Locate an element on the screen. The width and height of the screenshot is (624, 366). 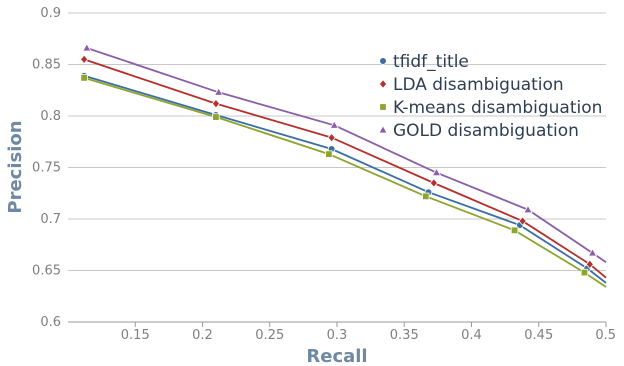
x-tick-label: 0.25 is located at coordinates (269, 335).